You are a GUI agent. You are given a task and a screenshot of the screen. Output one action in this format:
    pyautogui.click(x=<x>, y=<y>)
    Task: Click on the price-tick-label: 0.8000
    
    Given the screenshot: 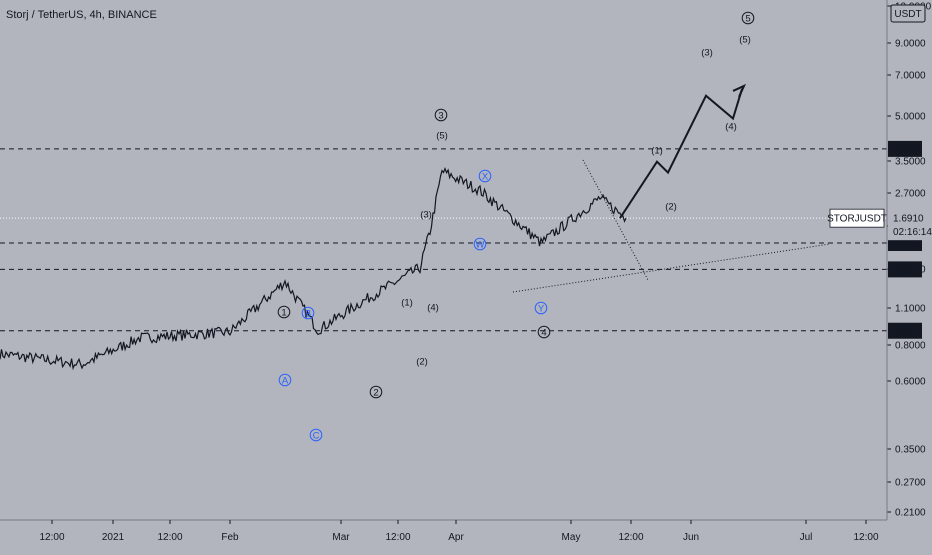 What is the action you would take?
    pyautogui.click(x=910, y=346)
    